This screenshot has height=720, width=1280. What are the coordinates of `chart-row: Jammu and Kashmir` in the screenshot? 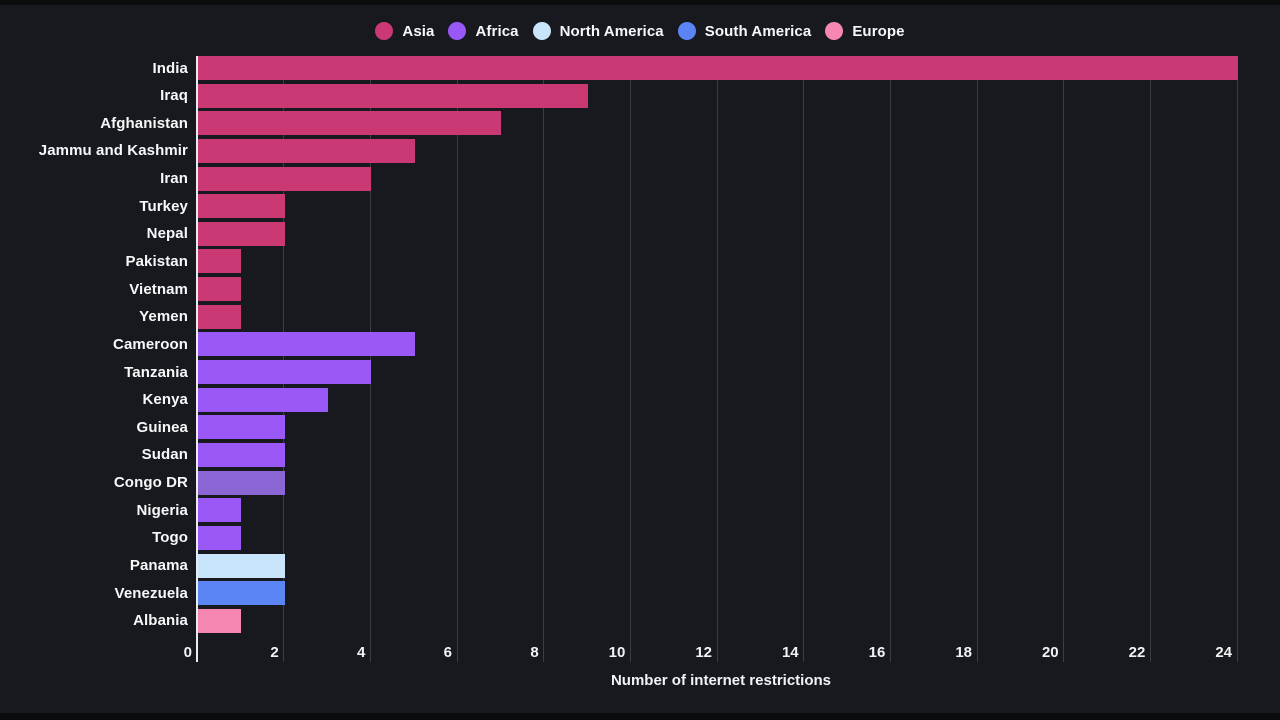 It's located at (640, 152).